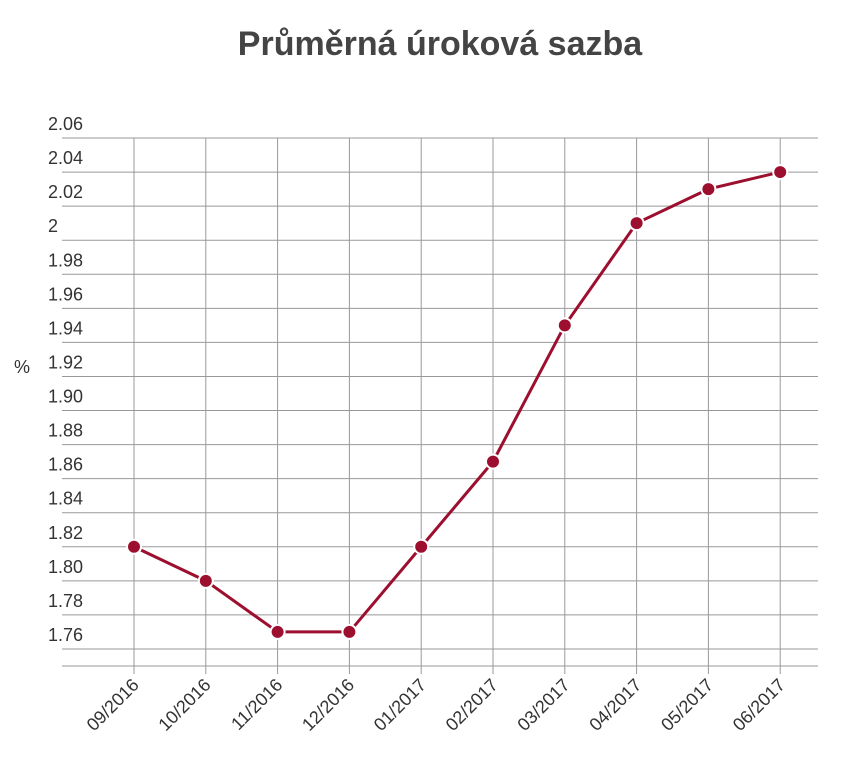  I want to click on x-tick-label: 06/2017, so click(759, 705).